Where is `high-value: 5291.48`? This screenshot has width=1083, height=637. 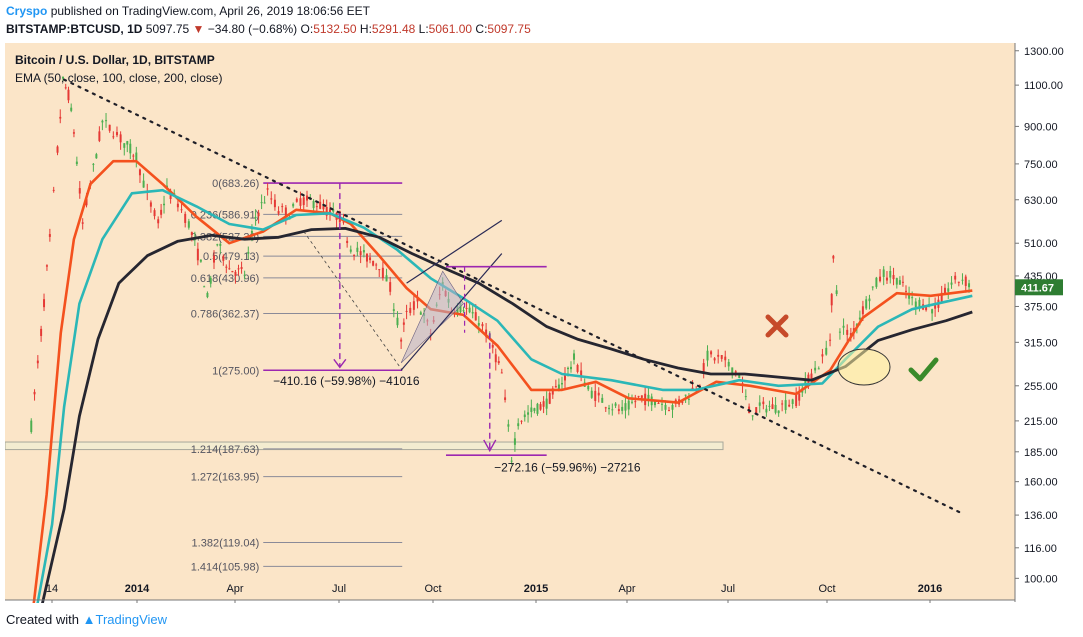
high-value: 5291.48 is located at coordinates (393, 29).